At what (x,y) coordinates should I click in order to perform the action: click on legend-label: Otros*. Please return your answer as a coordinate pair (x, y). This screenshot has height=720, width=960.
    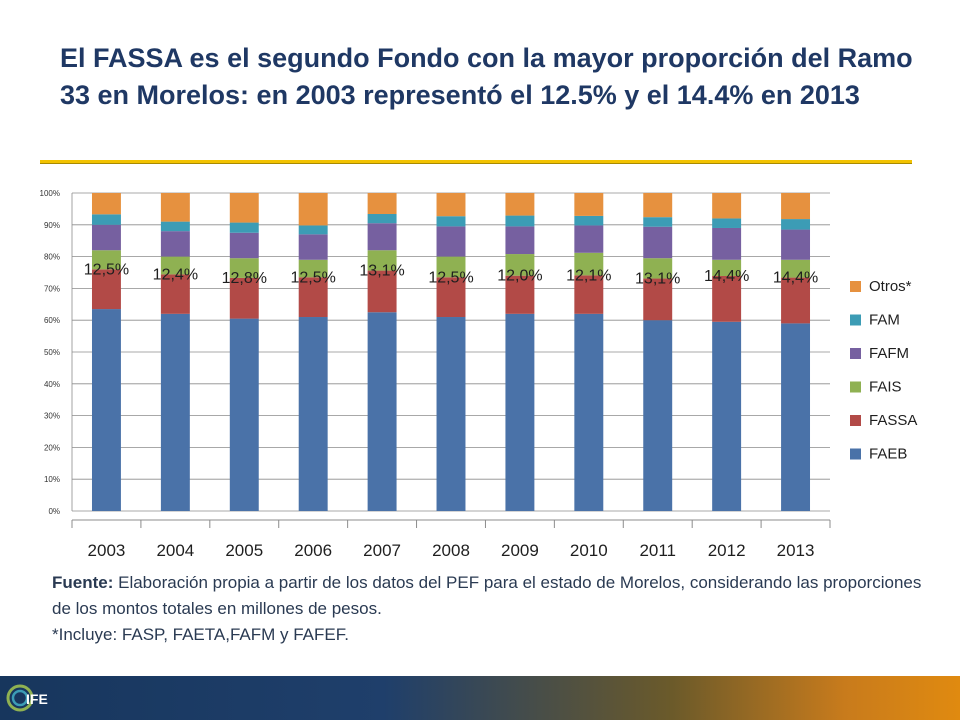
    Looking at the image, I should click on (890, 286).